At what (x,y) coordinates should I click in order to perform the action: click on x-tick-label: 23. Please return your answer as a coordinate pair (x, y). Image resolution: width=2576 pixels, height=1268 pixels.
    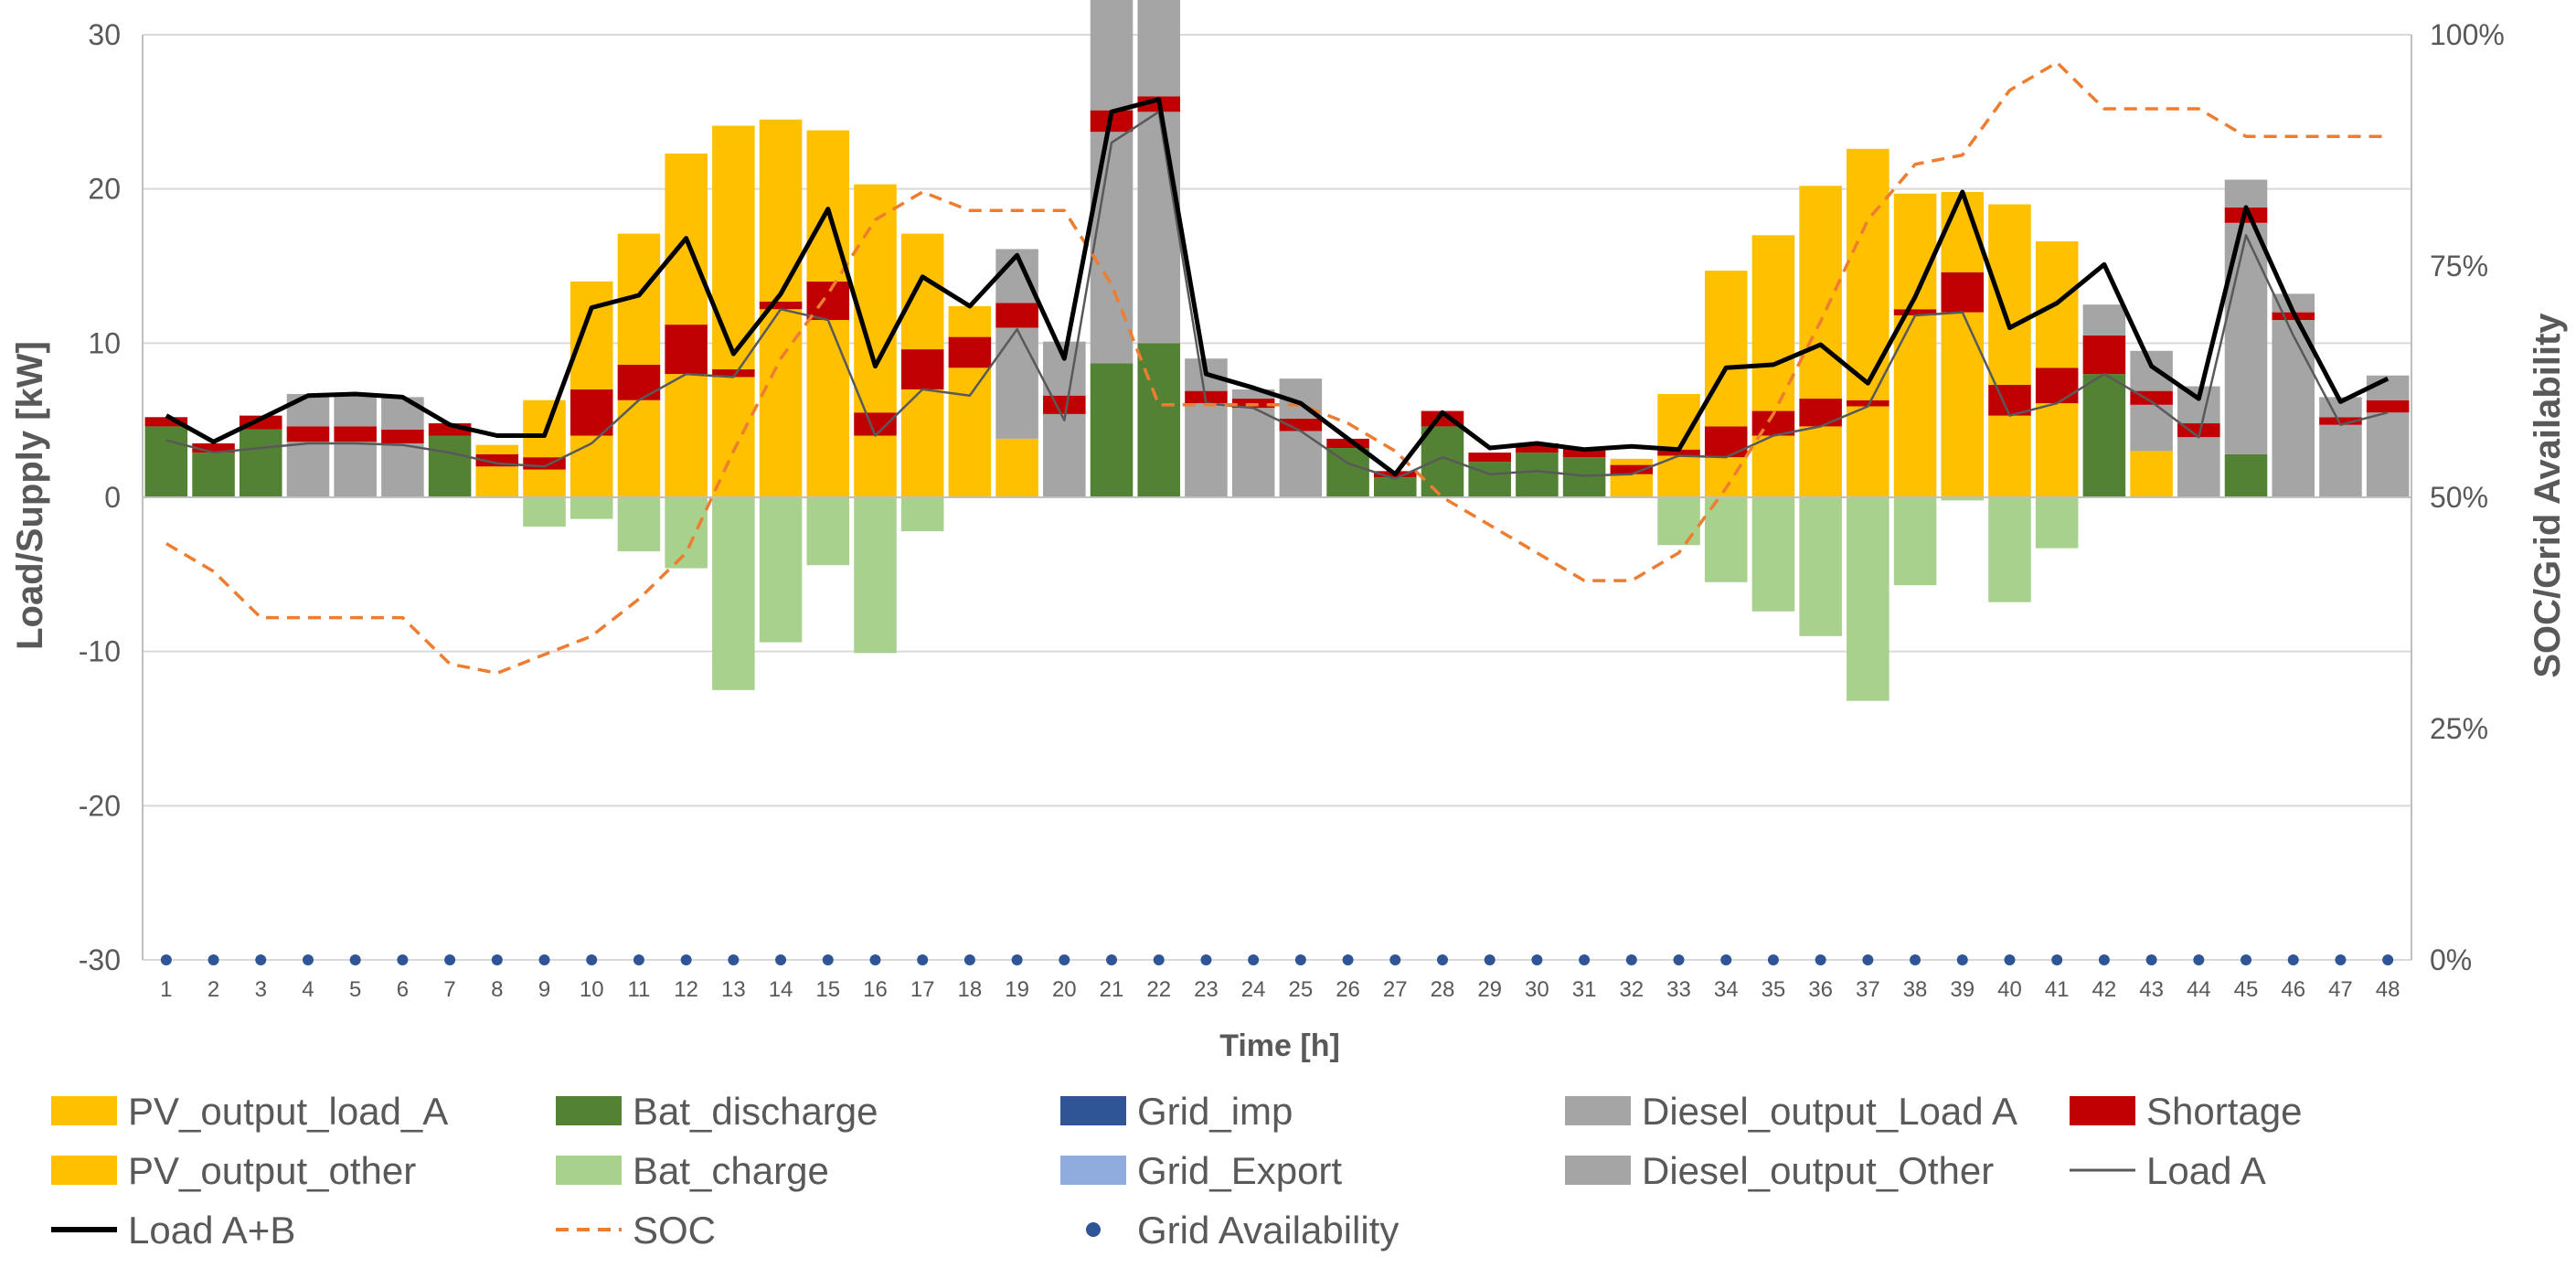
    Looking at the image, I should click on (1206, 989).